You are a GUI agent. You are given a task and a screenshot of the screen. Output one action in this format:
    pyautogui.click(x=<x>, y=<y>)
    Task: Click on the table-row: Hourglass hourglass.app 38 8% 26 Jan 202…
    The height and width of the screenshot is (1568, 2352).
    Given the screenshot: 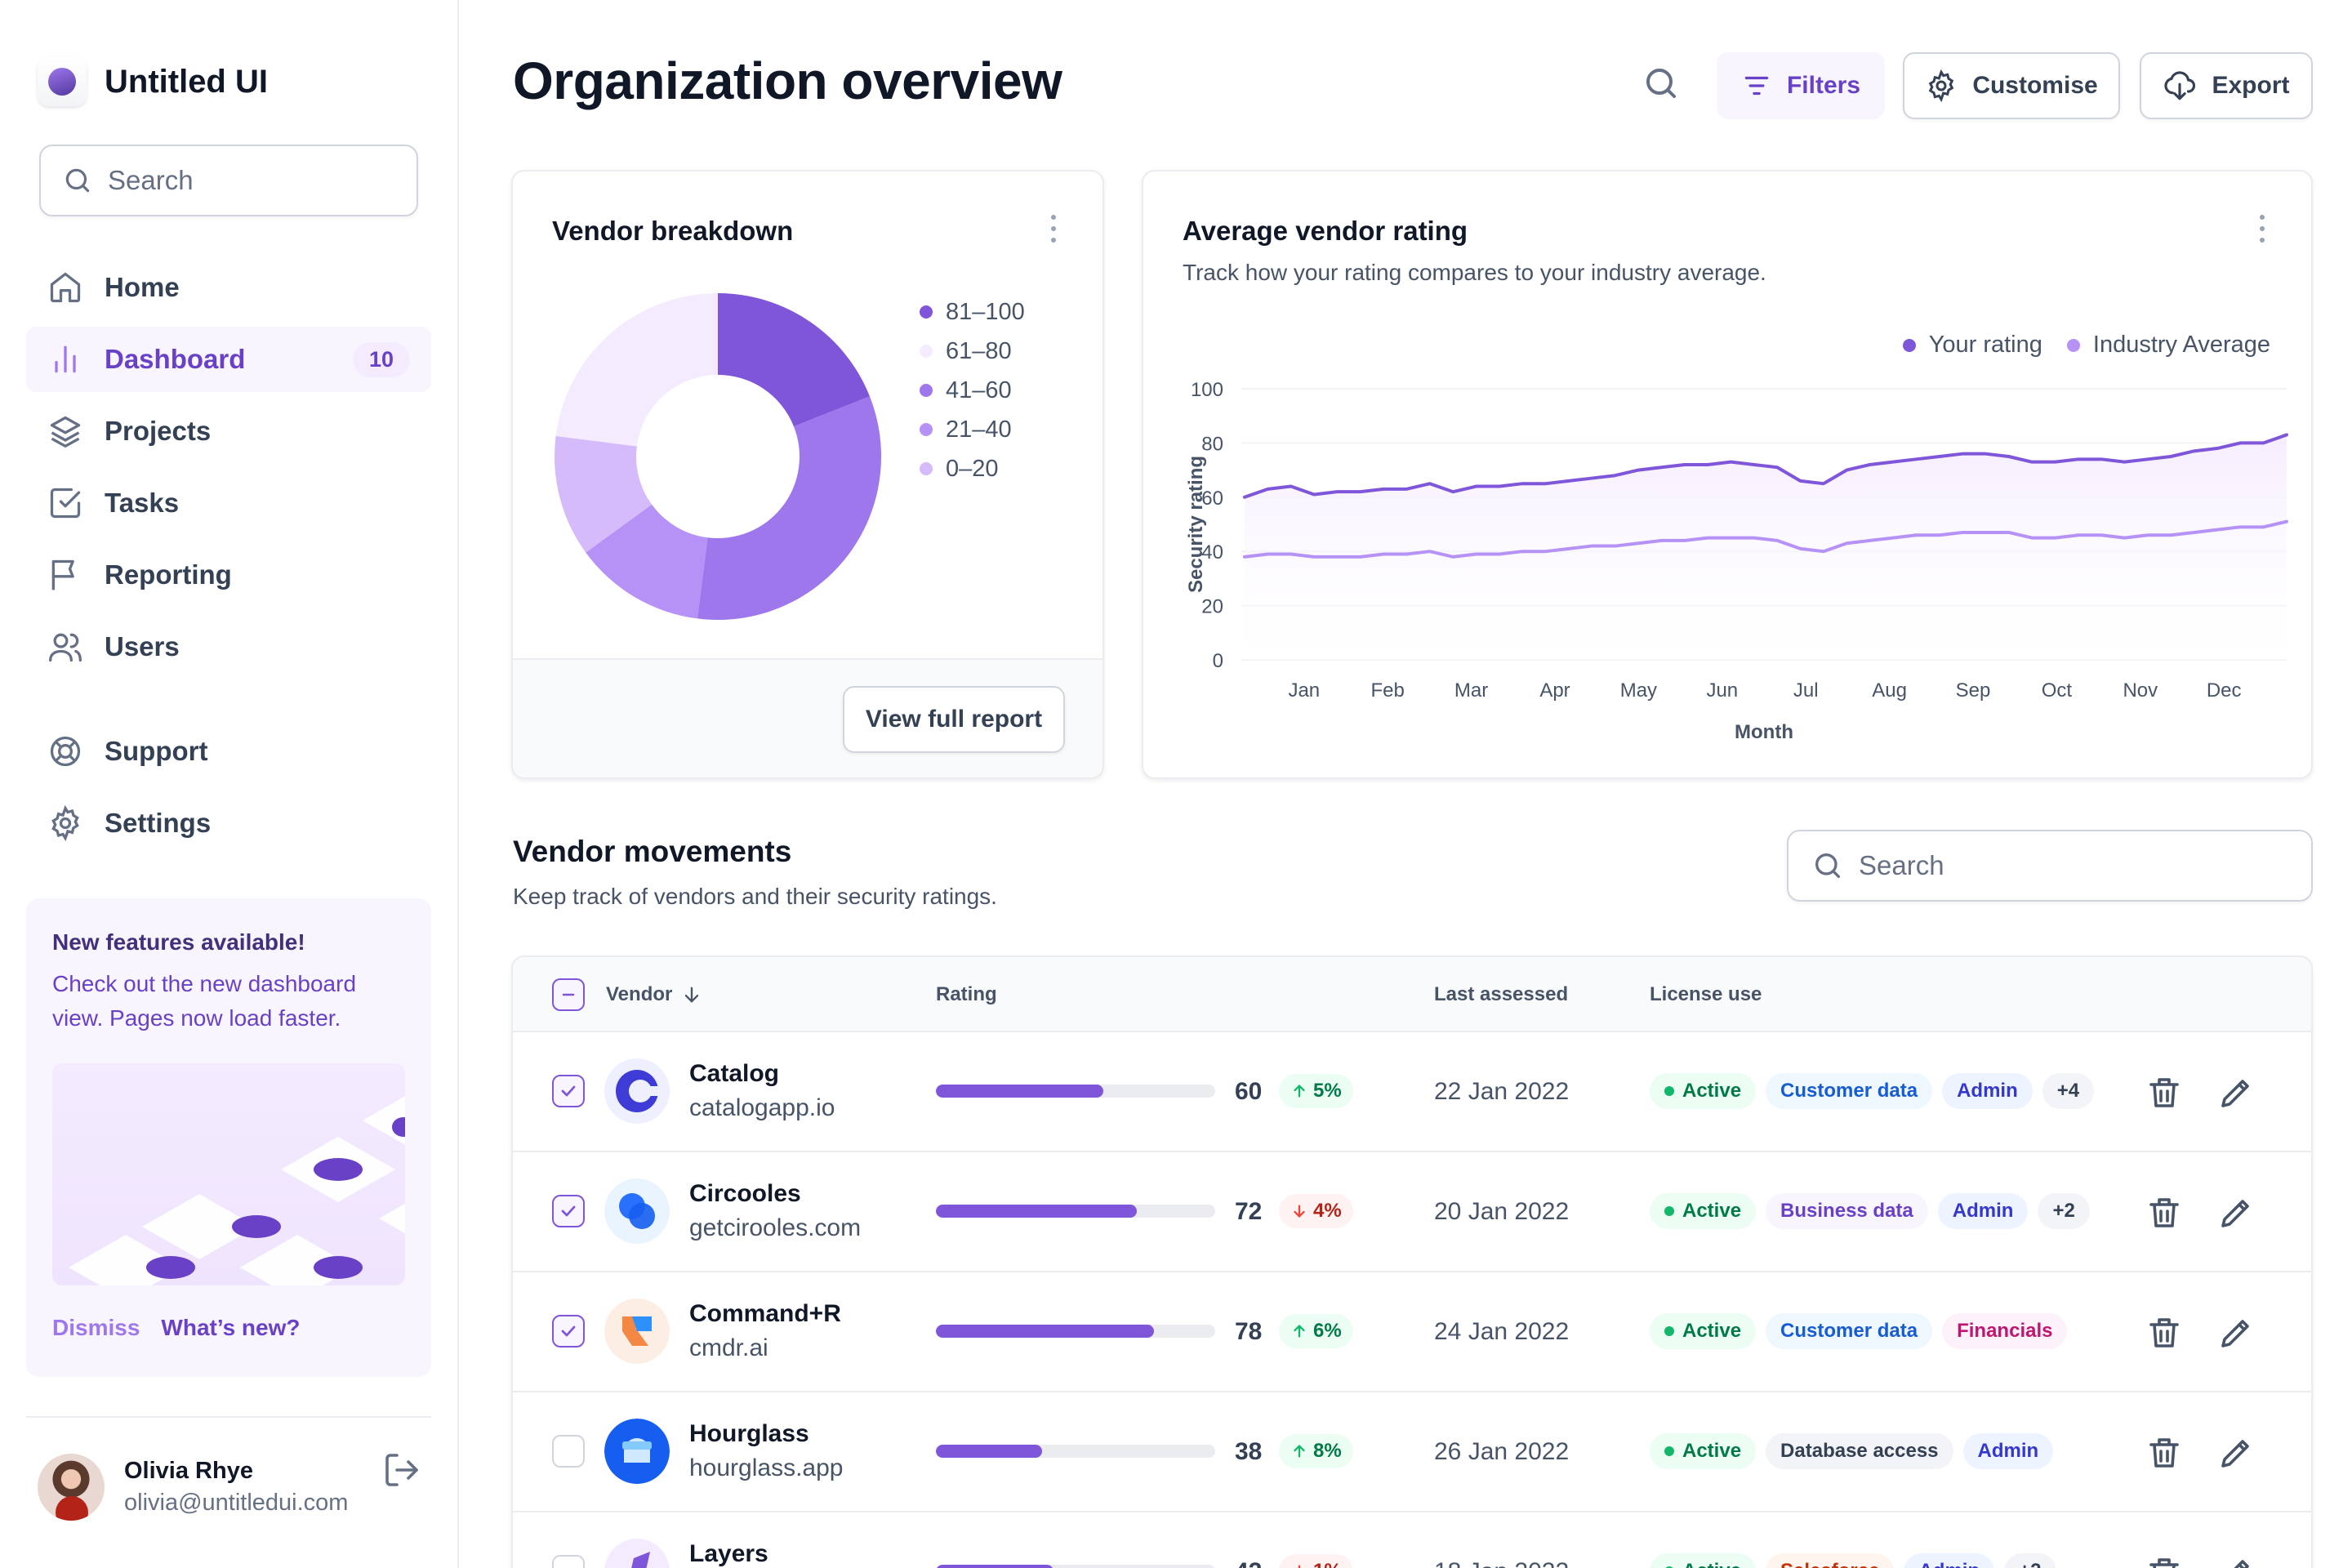 What is the action you would take?
    pyautogui.click(x=1412, y=1452)
    